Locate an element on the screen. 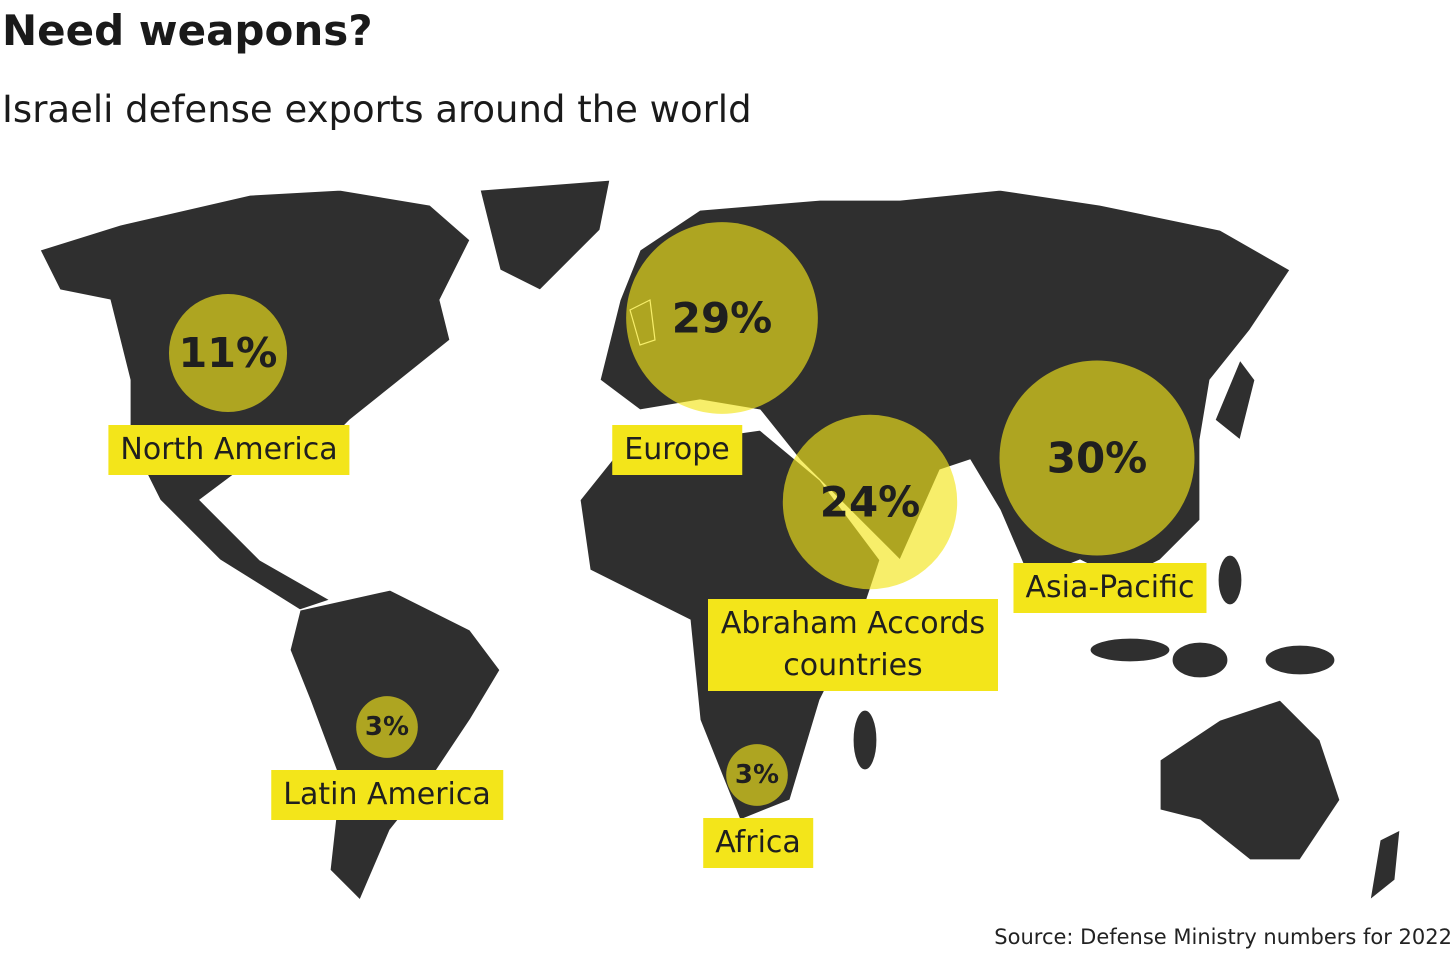 The width and height of the screenshot is (1456, 955). region-label: Africa is located at coordinates (758, 843).